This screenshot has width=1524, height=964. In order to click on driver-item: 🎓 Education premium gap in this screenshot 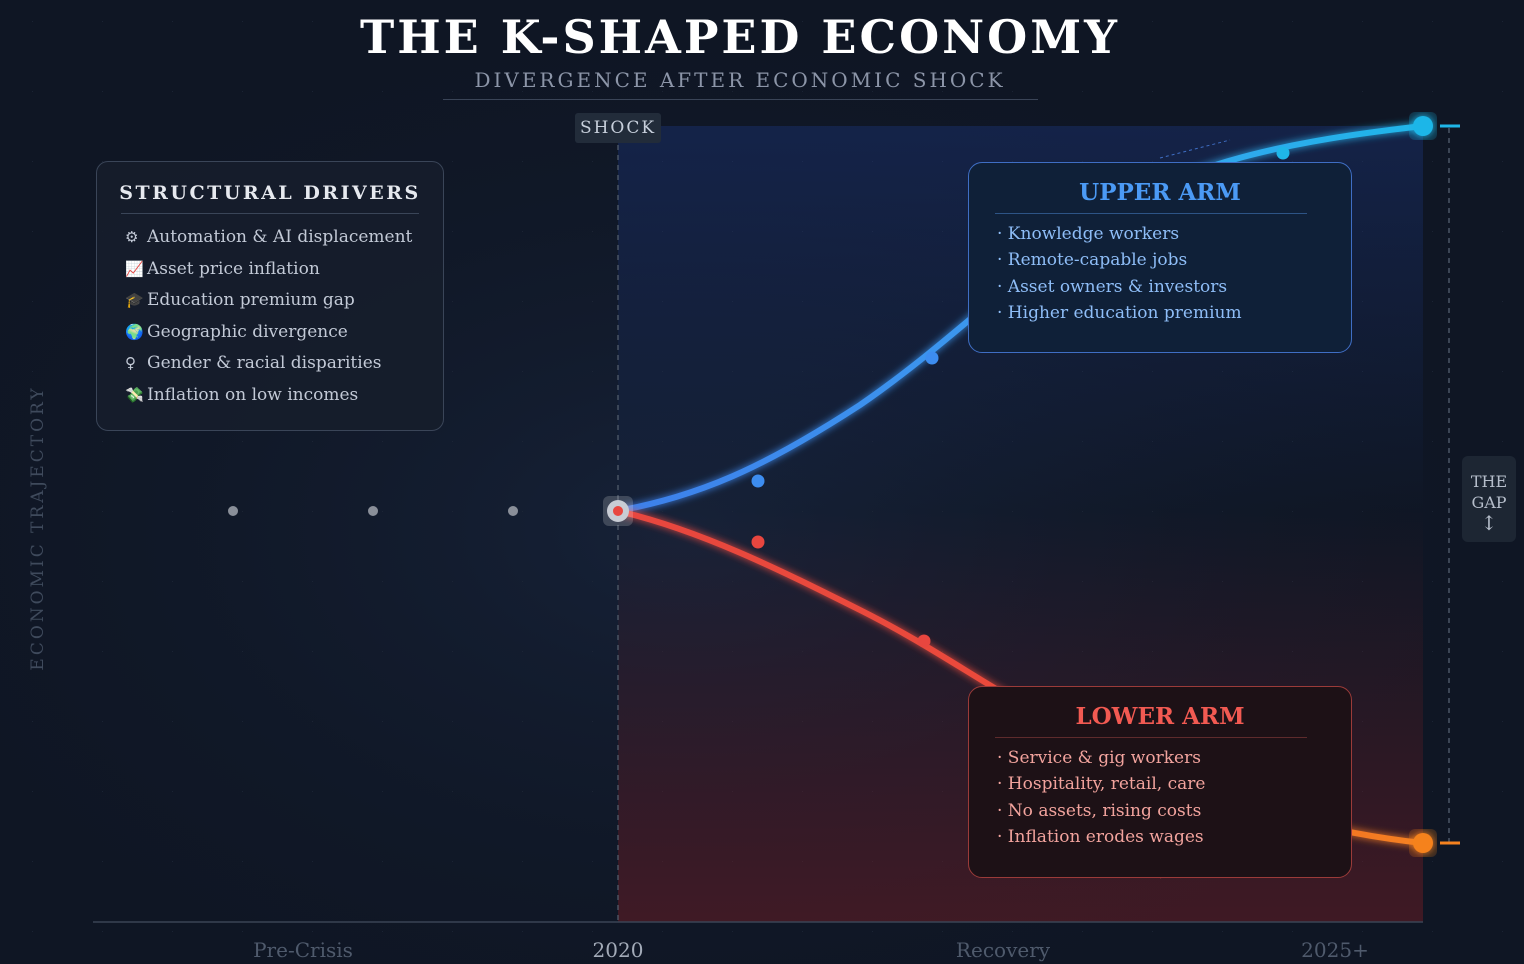, I will do `click(268, 306)`.